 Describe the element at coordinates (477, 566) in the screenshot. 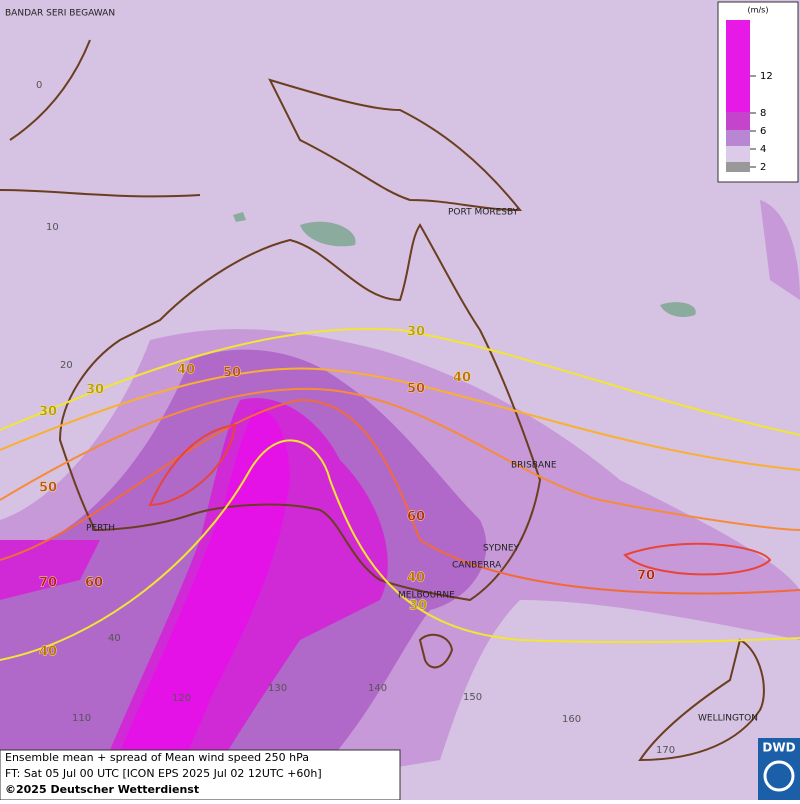

I see `city-label: CANBERRA` at that location.